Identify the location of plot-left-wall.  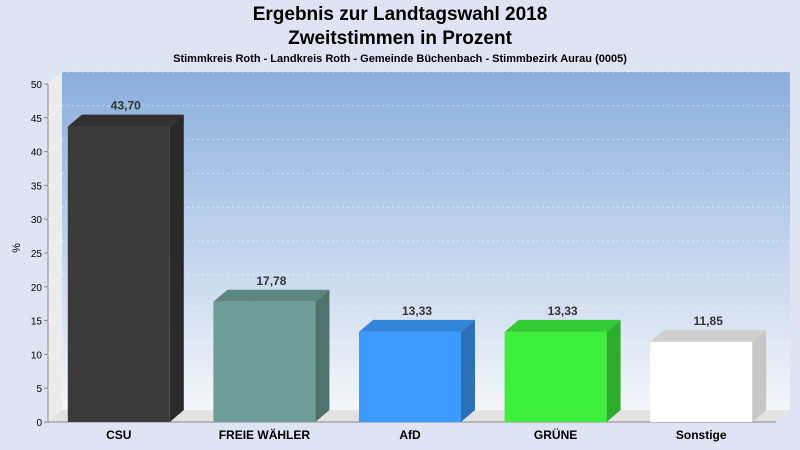
(55, 247).